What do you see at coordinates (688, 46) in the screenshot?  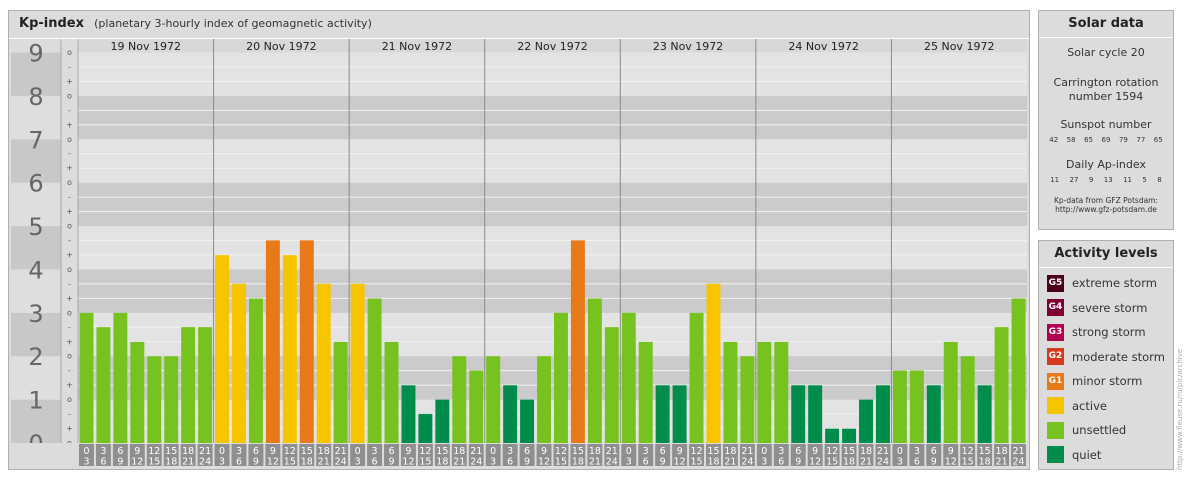 I see `day-label: 23 Nov 1972` at bounding box center [688, 46].